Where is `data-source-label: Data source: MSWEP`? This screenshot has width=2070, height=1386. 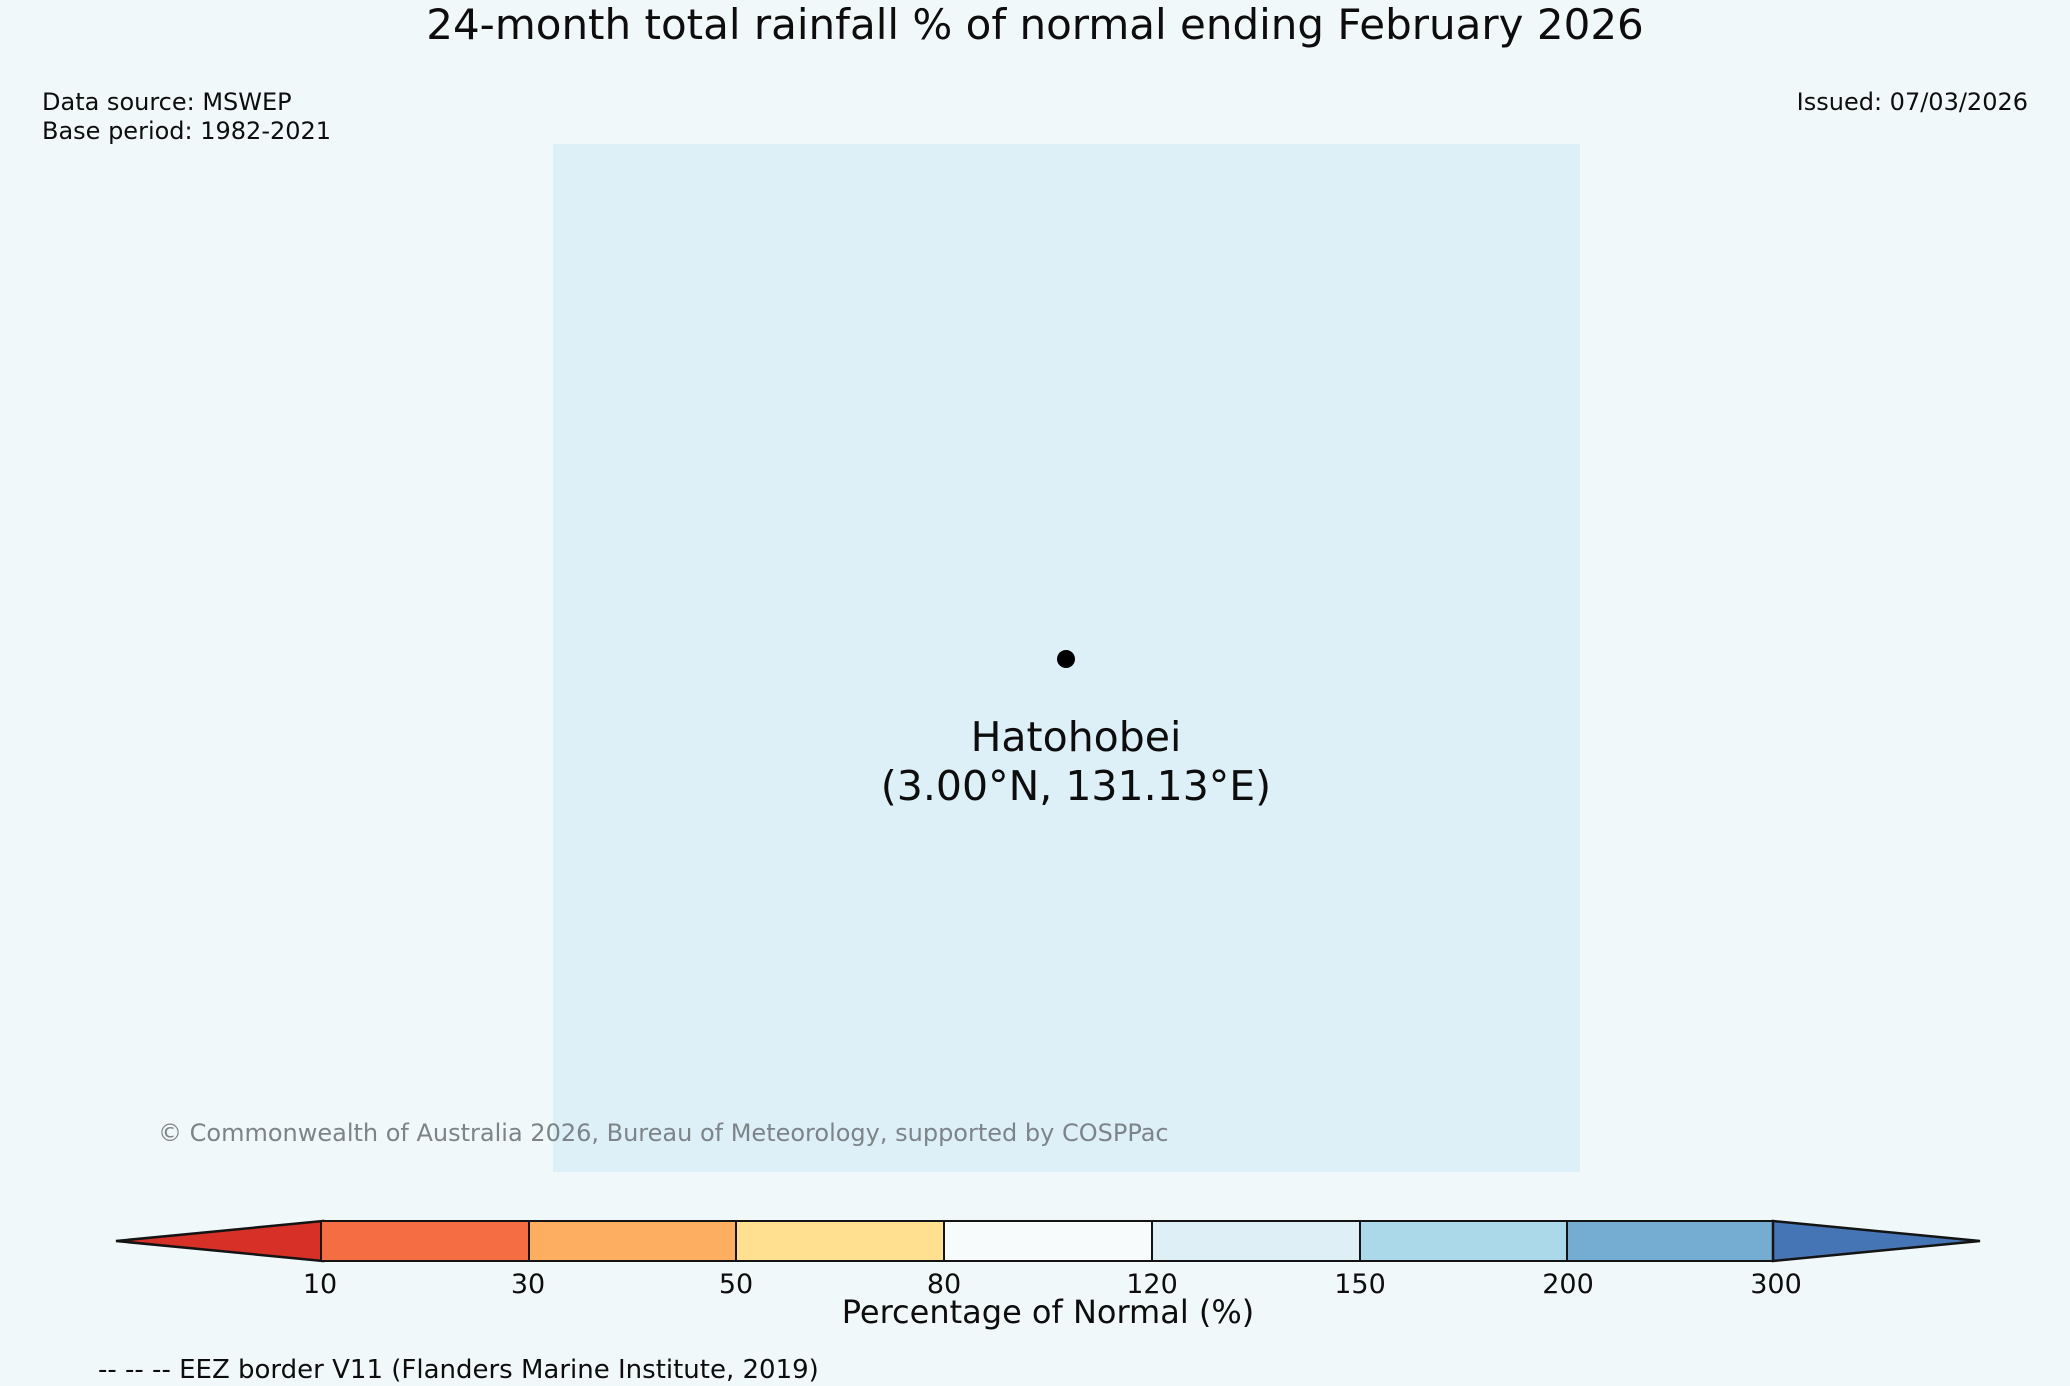
data-source-label: Data source: MSWEP is located at coordinates (167, 102).